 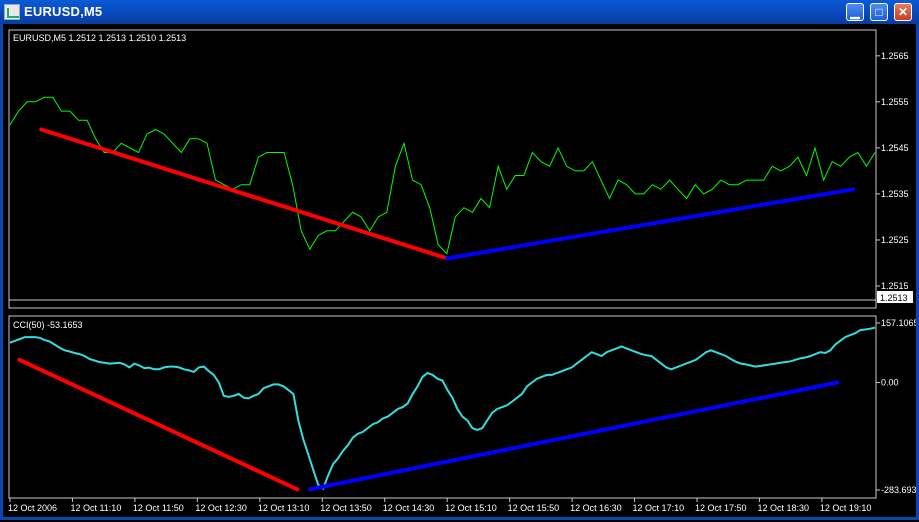 What do you see at coordinates (659, 508) in the screenshot?
I see `time-tick-label: 12 Oct 17:10` at bounding box center [659, 508].